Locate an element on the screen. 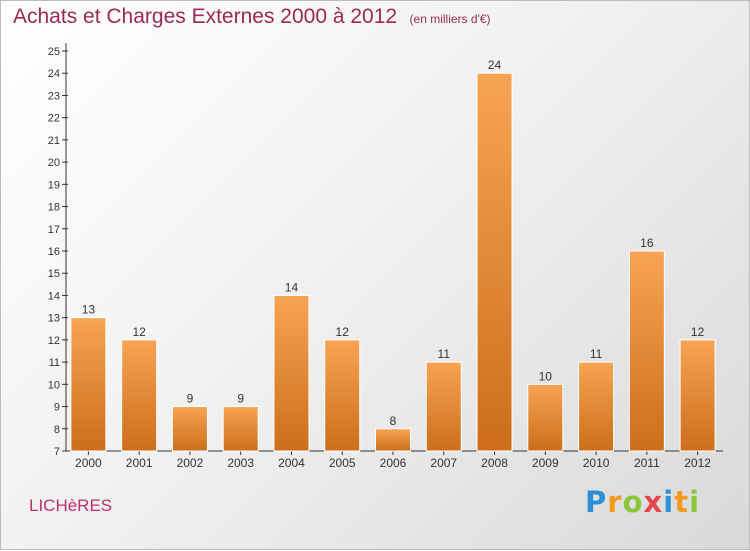  x-tick-label-2011: 2011 is located at coordinates (647, 463).